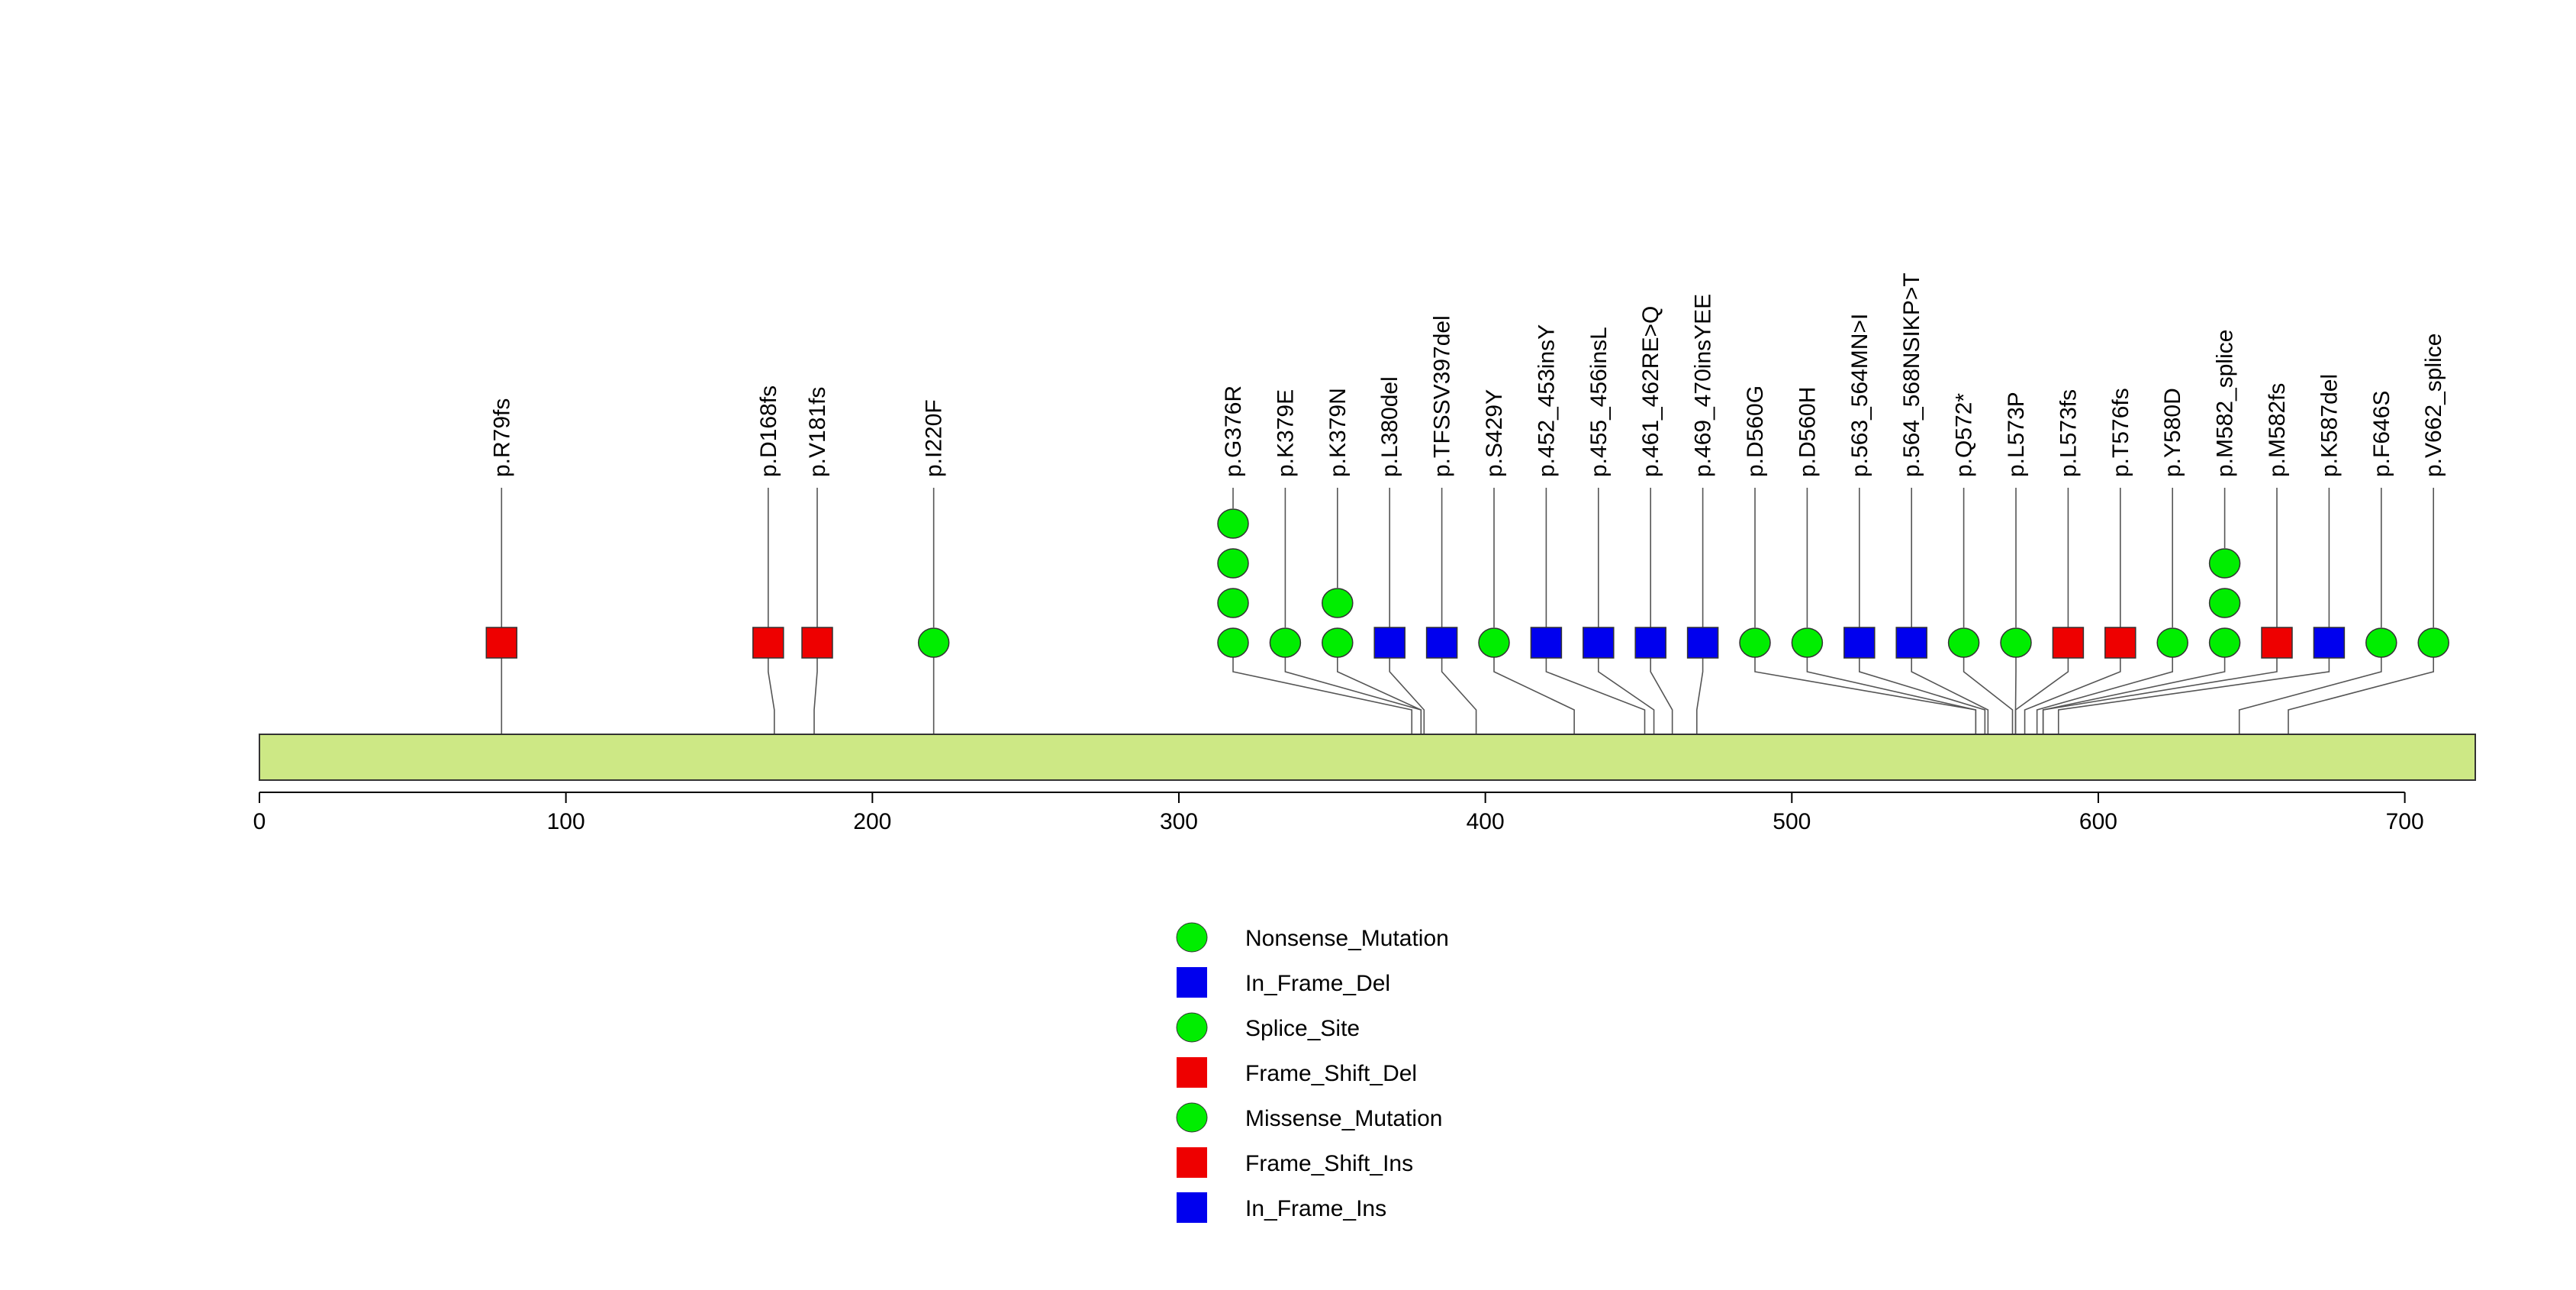 Image resolution: width=2576 pixels, height=1290 pixels. I want to click on mutation-label-p-y580d: p.Y580D, so click(2172, 433).